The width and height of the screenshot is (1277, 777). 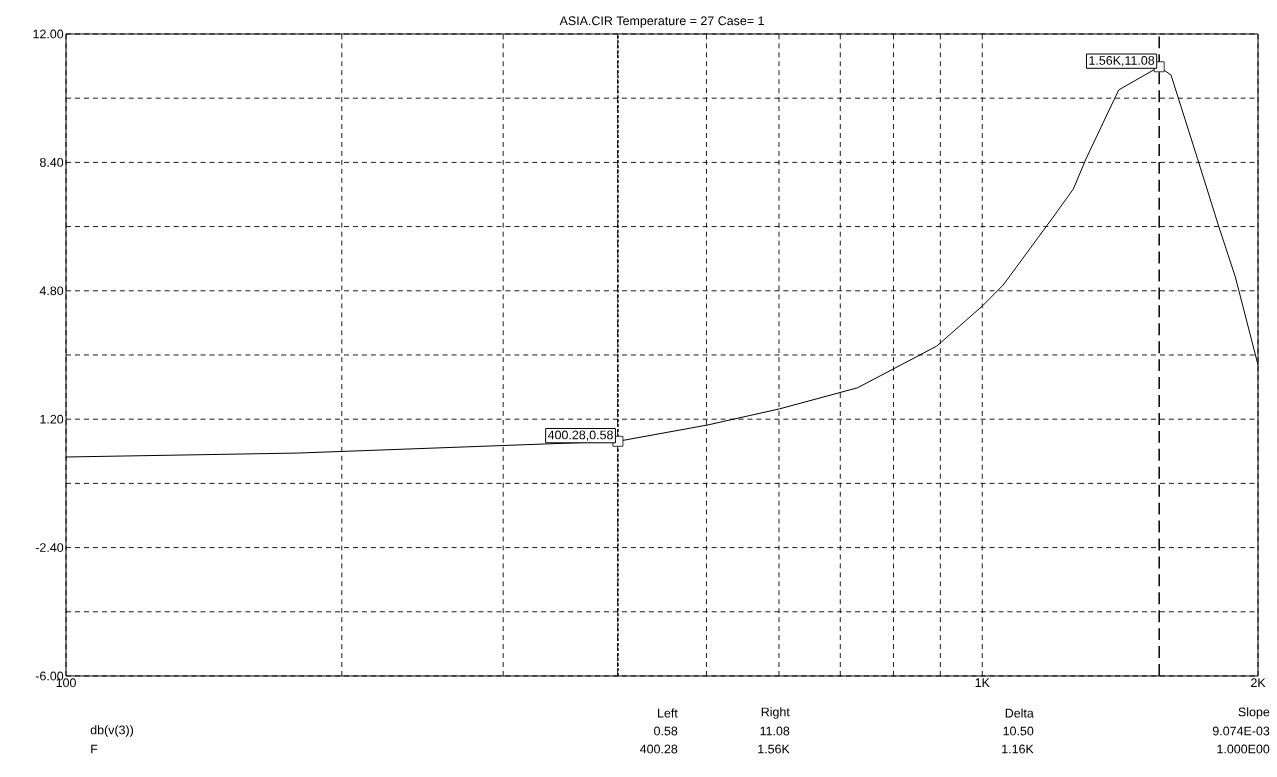 What do you see at coordinates (580, 435) in the screenshot?
I see `annotation: 400.28,0.58` at bounding box center [580, 435].